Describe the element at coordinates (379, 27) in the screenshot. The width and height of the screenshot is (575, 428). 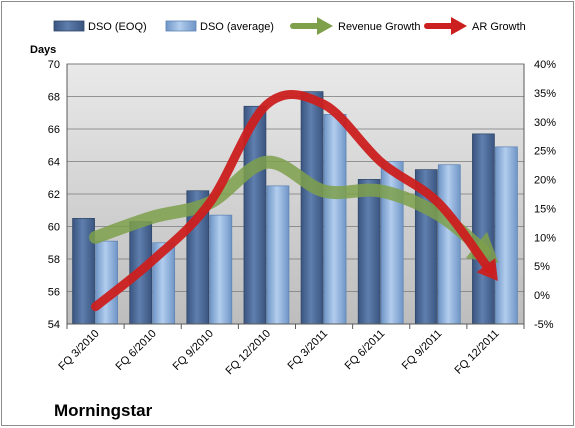
I see `legend-label-revenue-growth: Revenue Growth` at that location.